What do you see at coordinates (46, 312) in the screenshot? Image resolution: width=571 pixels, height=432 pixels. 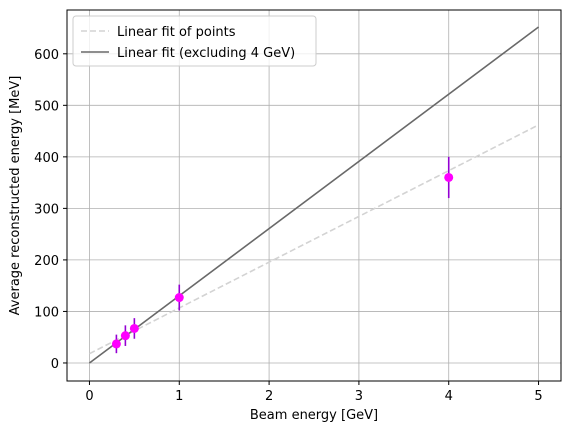 I see `y-tick-label: 100` at bounding box center [46, 312].